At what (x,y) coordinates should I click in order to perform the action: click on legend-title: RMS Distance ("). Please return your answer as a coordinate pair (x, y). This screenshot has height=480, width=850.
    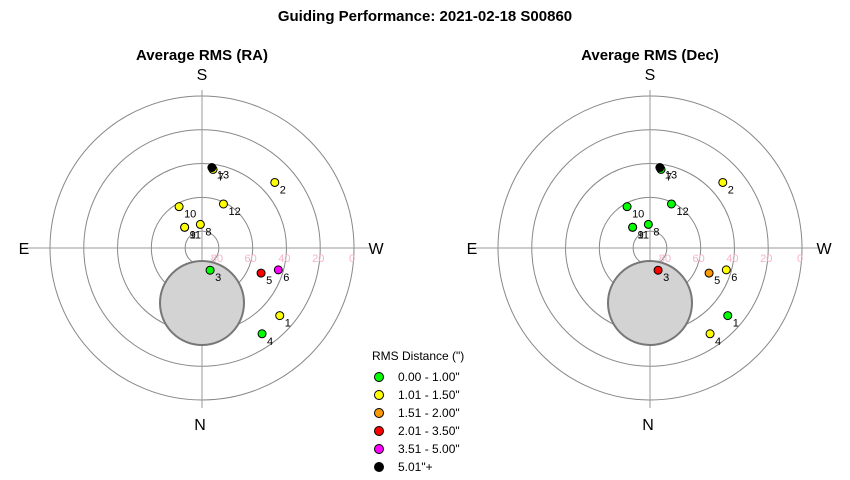
    Looking at the image, I should click on (418, 356).